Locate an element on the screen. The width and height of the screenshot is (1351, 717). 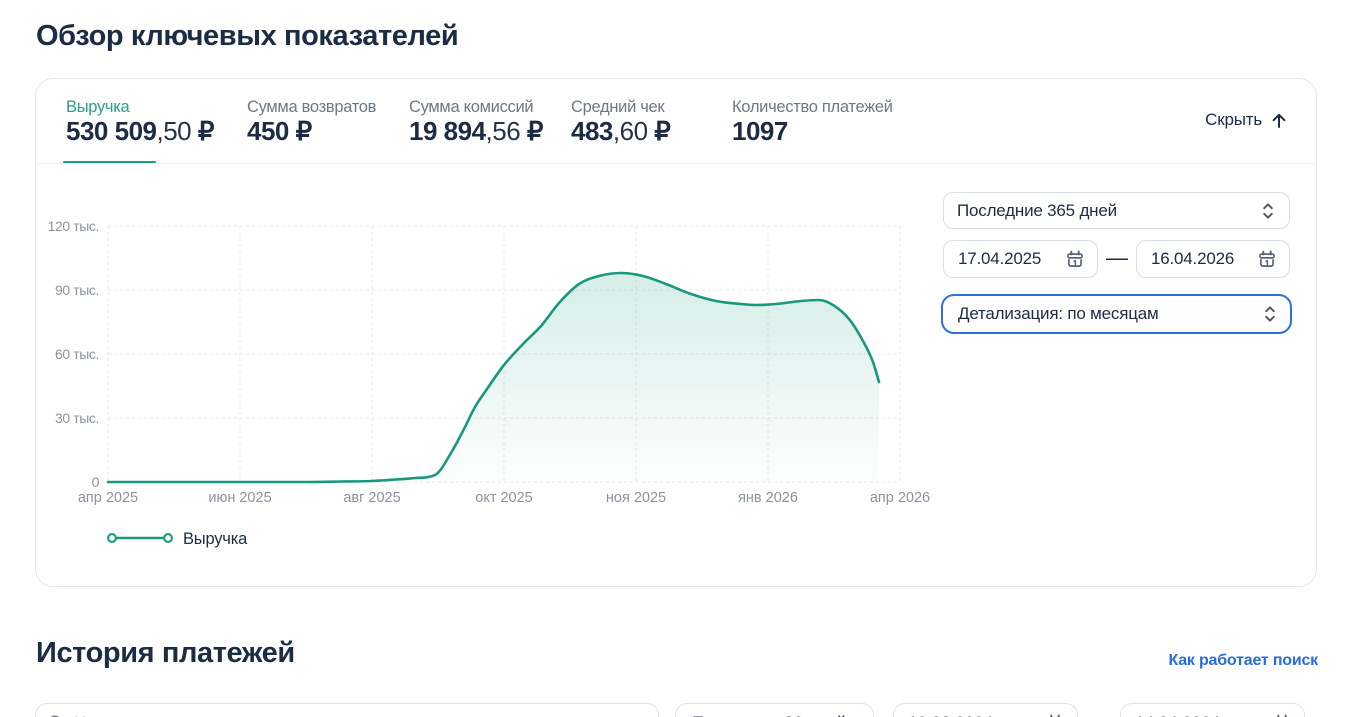
svg-text: апр 2025 is located at coordinates (108, 498).